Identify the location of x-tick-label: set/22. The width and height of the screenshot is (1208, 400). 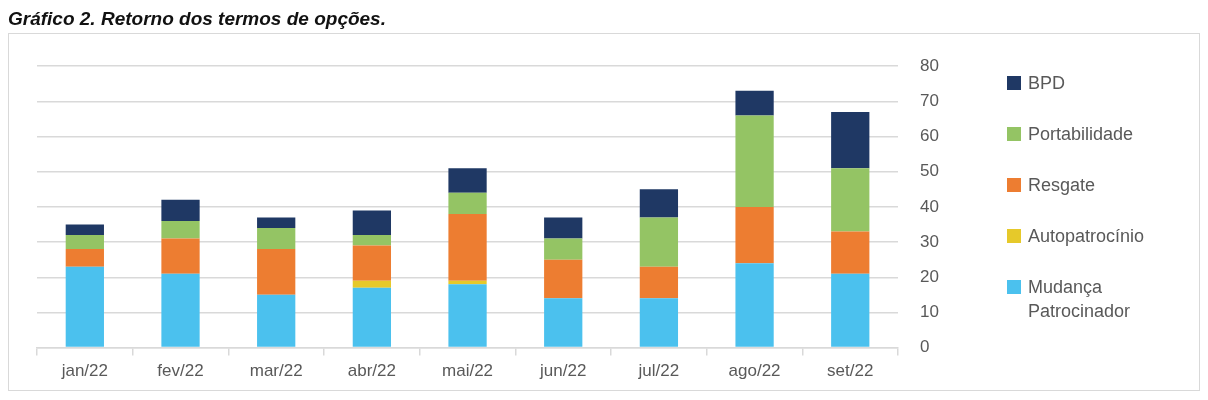
(850, 371).